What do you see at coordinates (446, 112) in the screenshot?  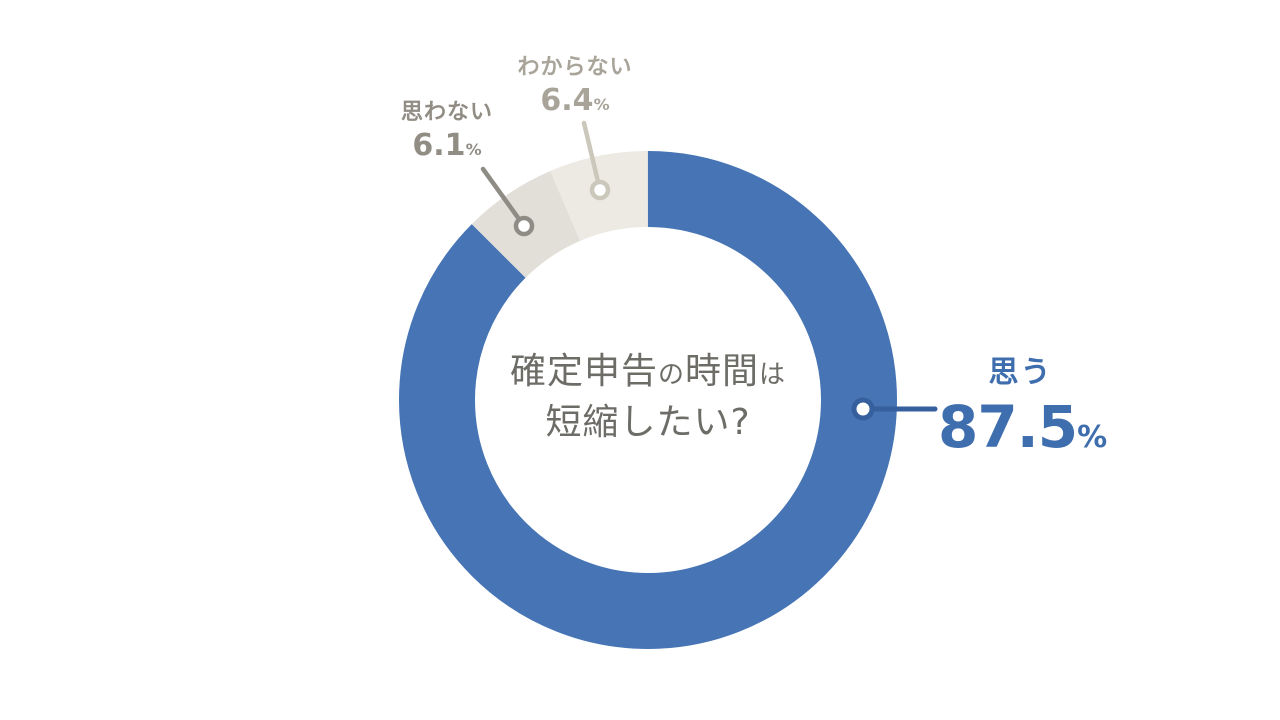 I see `label-omowanai-text: 思わない` at bounding box center [446, 112].